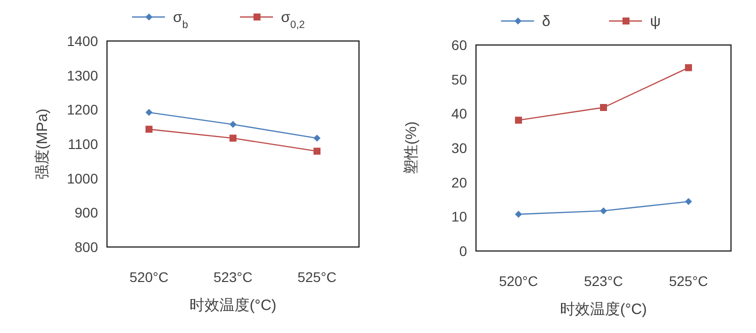 This screenshot has width=756, height=333. I want to click on y-tick-label: 20, so click(459, 182).